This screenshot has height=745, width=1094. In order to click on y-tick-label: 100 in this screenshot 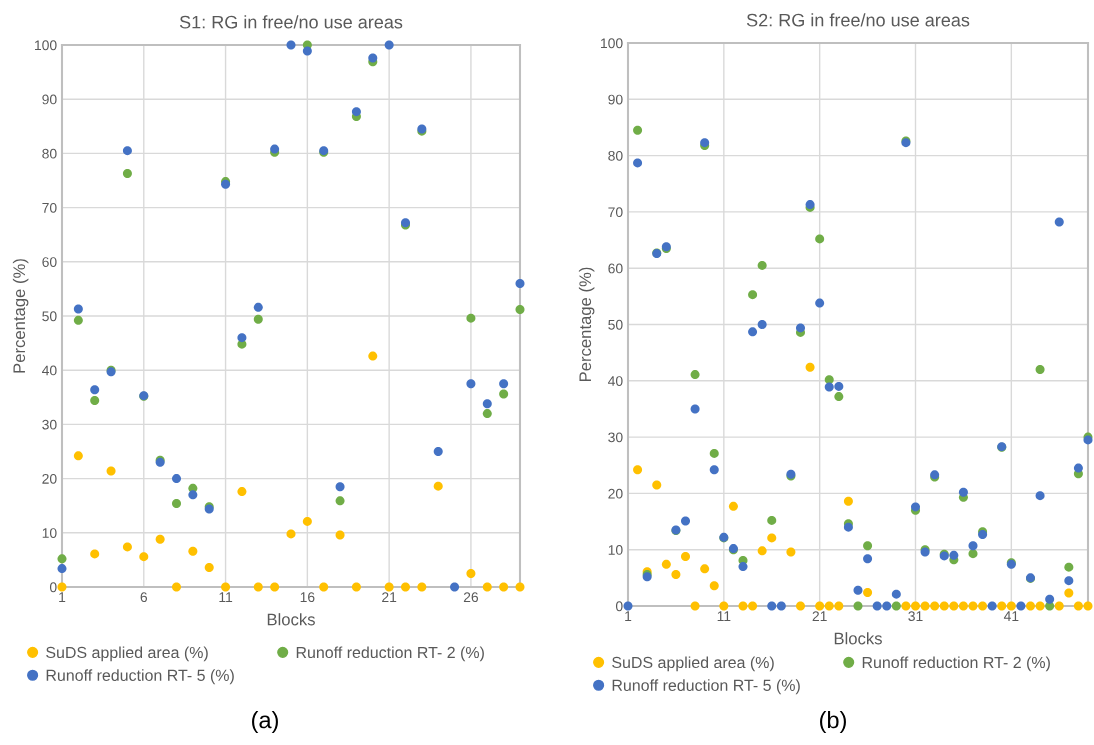, I will do `click(612, 43)`.